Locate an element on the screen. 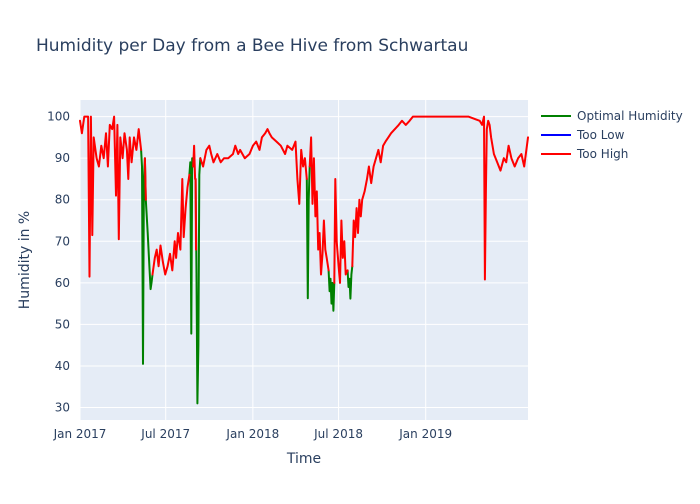 Image resolution: width=700 pixels, height=504 pixels. legend-label: Too Low is located at coordinates (600, 135).